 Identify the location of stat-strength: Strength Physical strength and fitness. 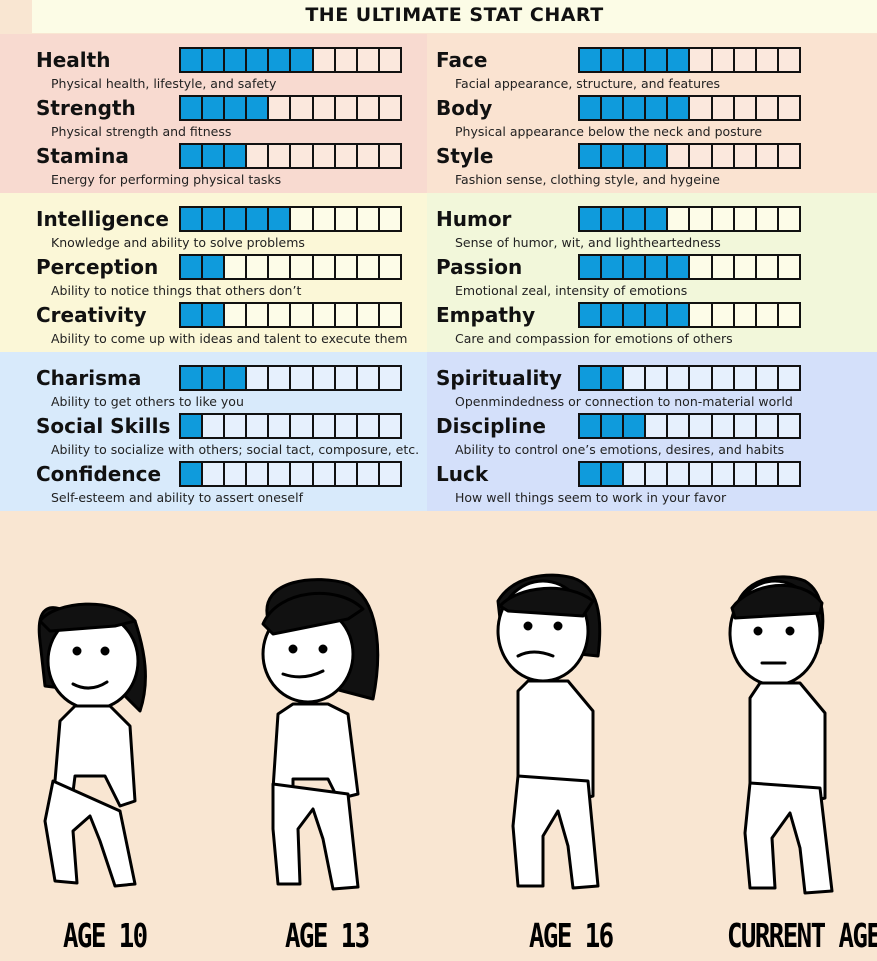
(438, 113).